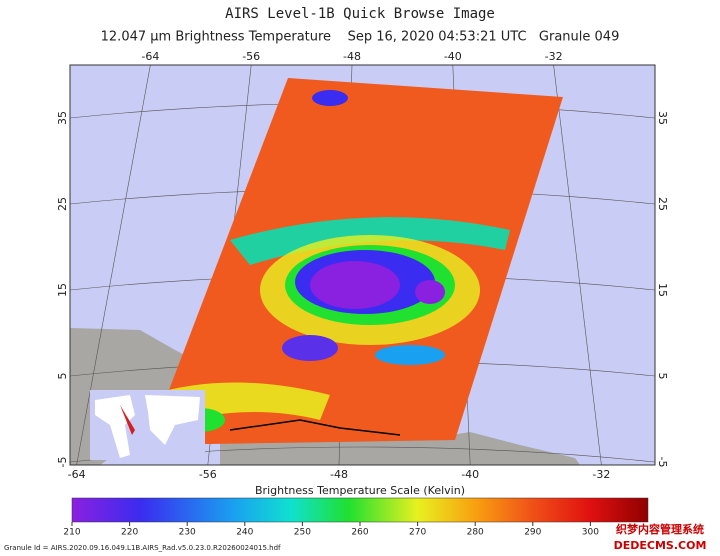 The height and width of the screenshot is (556, 720). I want to click on colorbar-tick-label: 220, so click(129, 533).